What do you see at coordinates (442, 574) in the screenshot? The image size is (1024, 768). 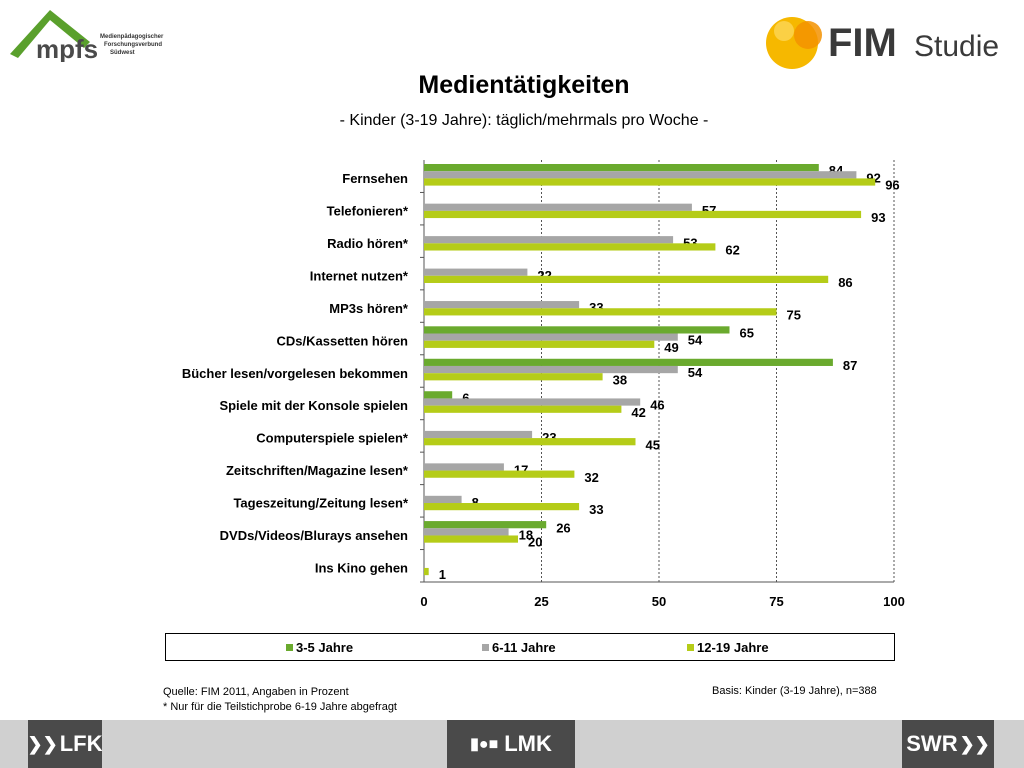 I see `data-label: 1` at bounding box center [442, 574].